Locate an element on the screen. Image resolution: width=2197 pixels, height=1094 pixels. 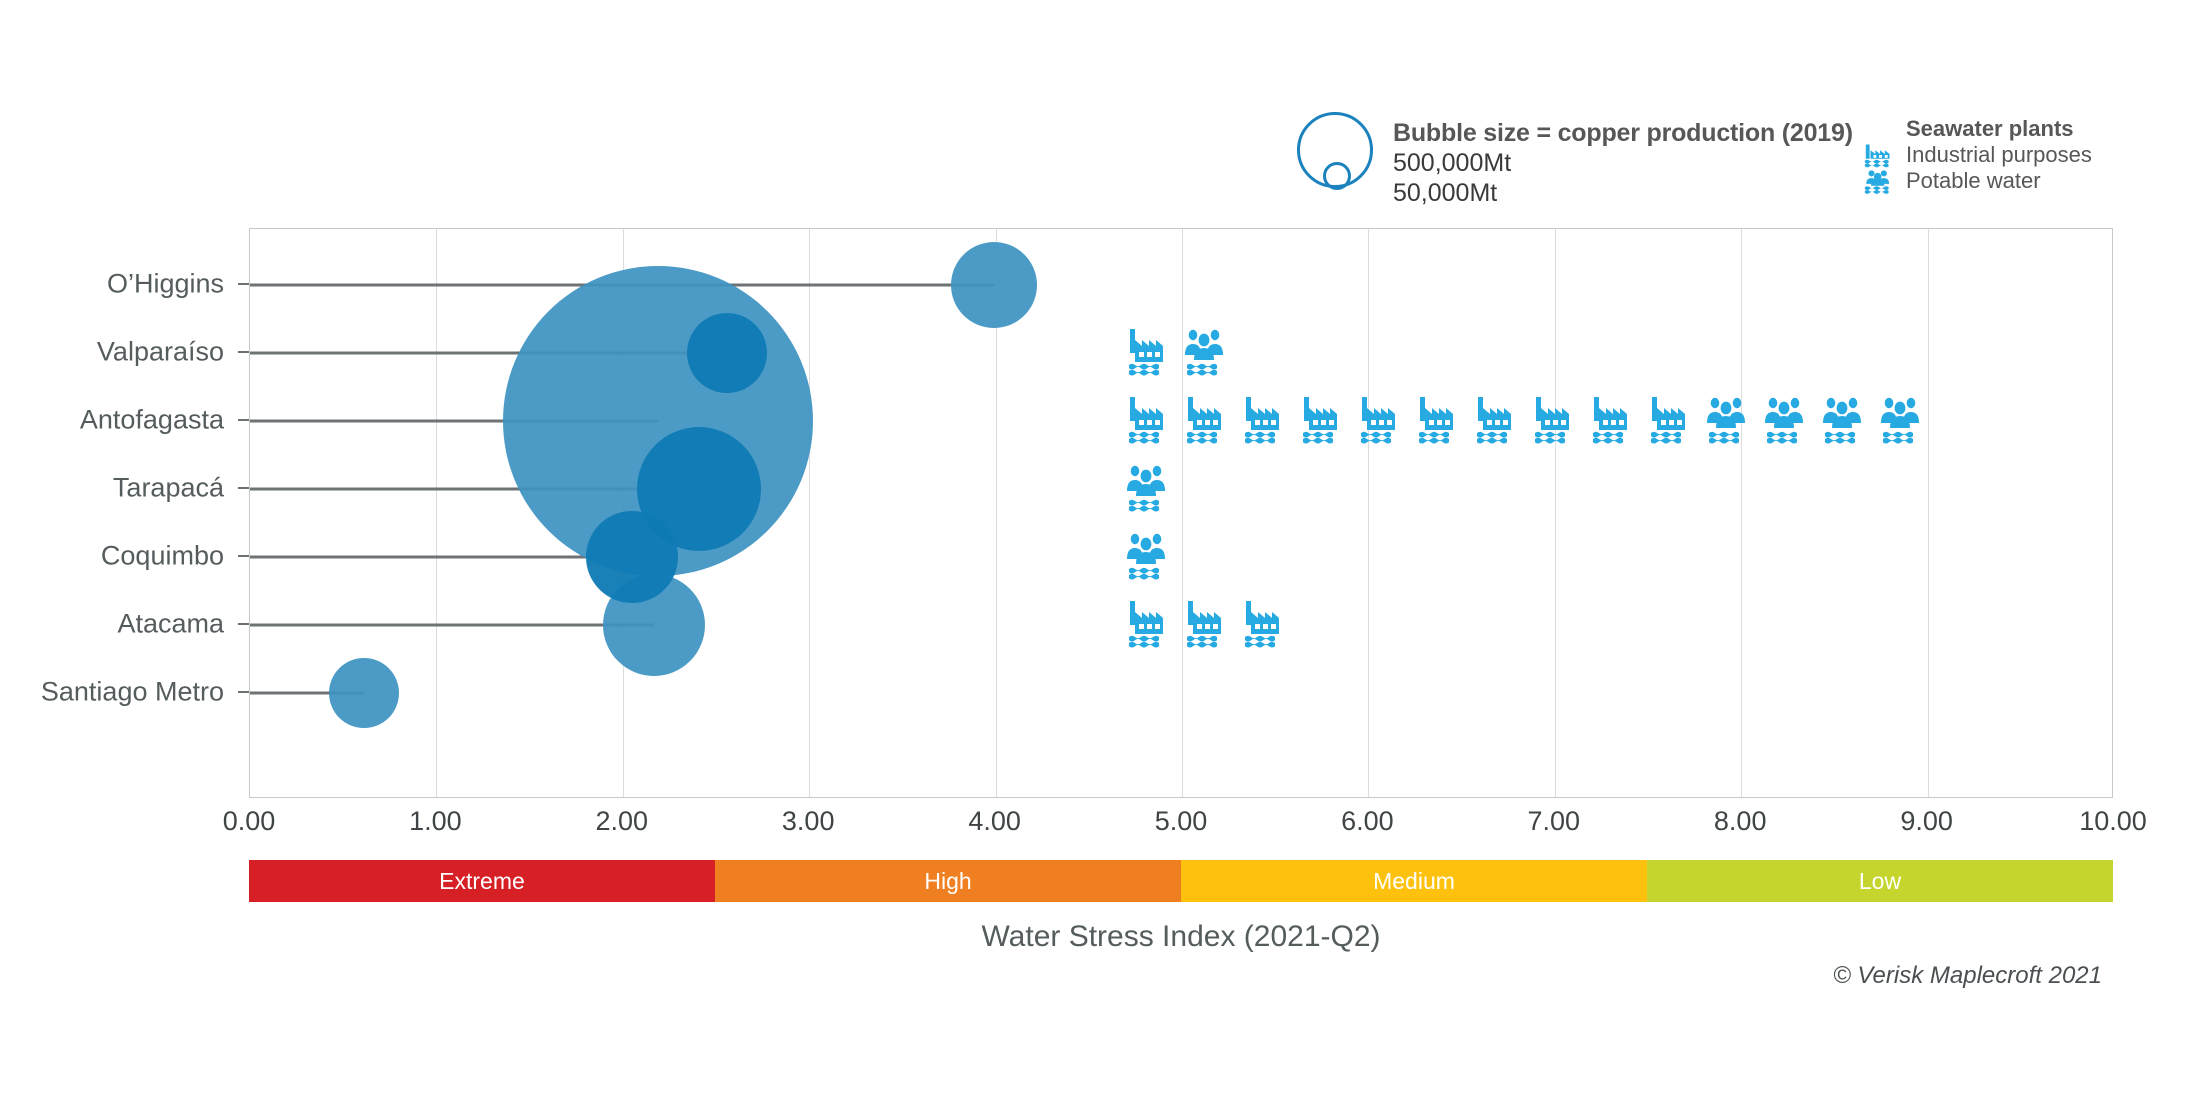
water-stress-band-bar: Extreme High Medium Low is located at coordinates (1181, 881).